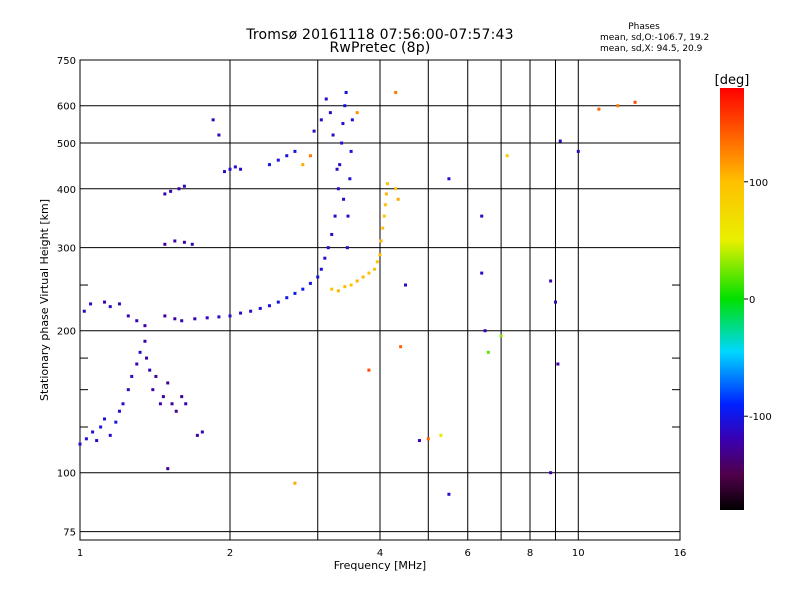 The width and height of the screenshot is (800, 600). Describe the element at coordinates (66, 144) in the screenshot. I see `y-tick-label: 500` at that location.